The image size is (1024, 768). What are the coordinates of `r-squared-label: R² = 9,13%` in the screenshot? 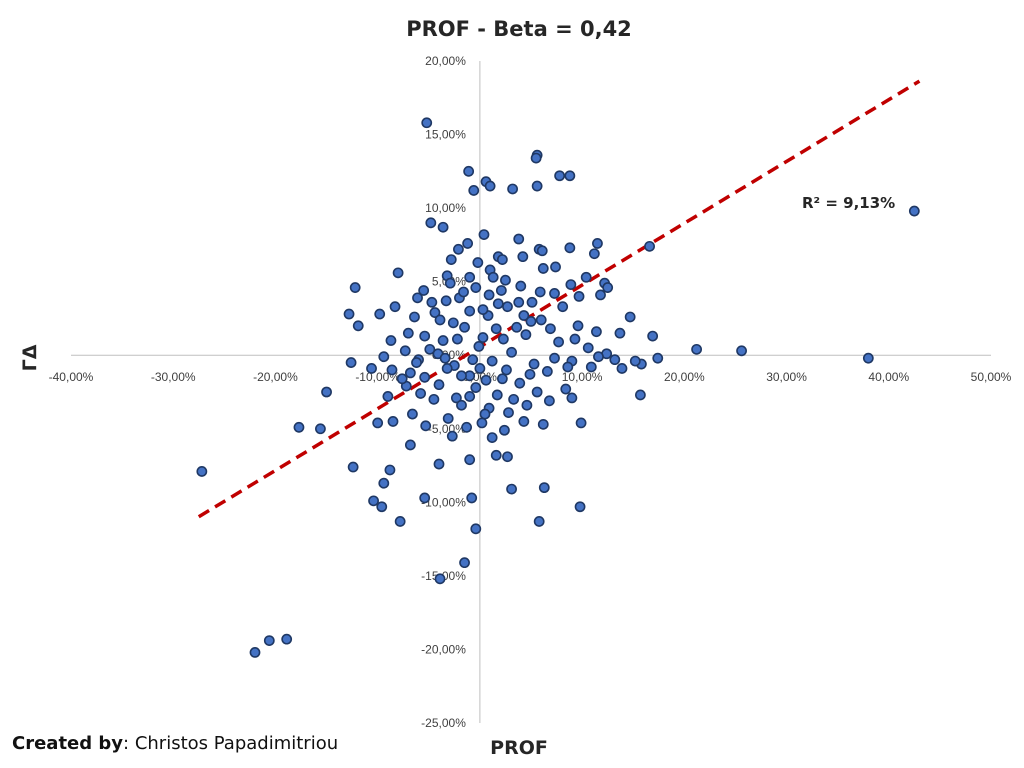 It's located at (848, 203).